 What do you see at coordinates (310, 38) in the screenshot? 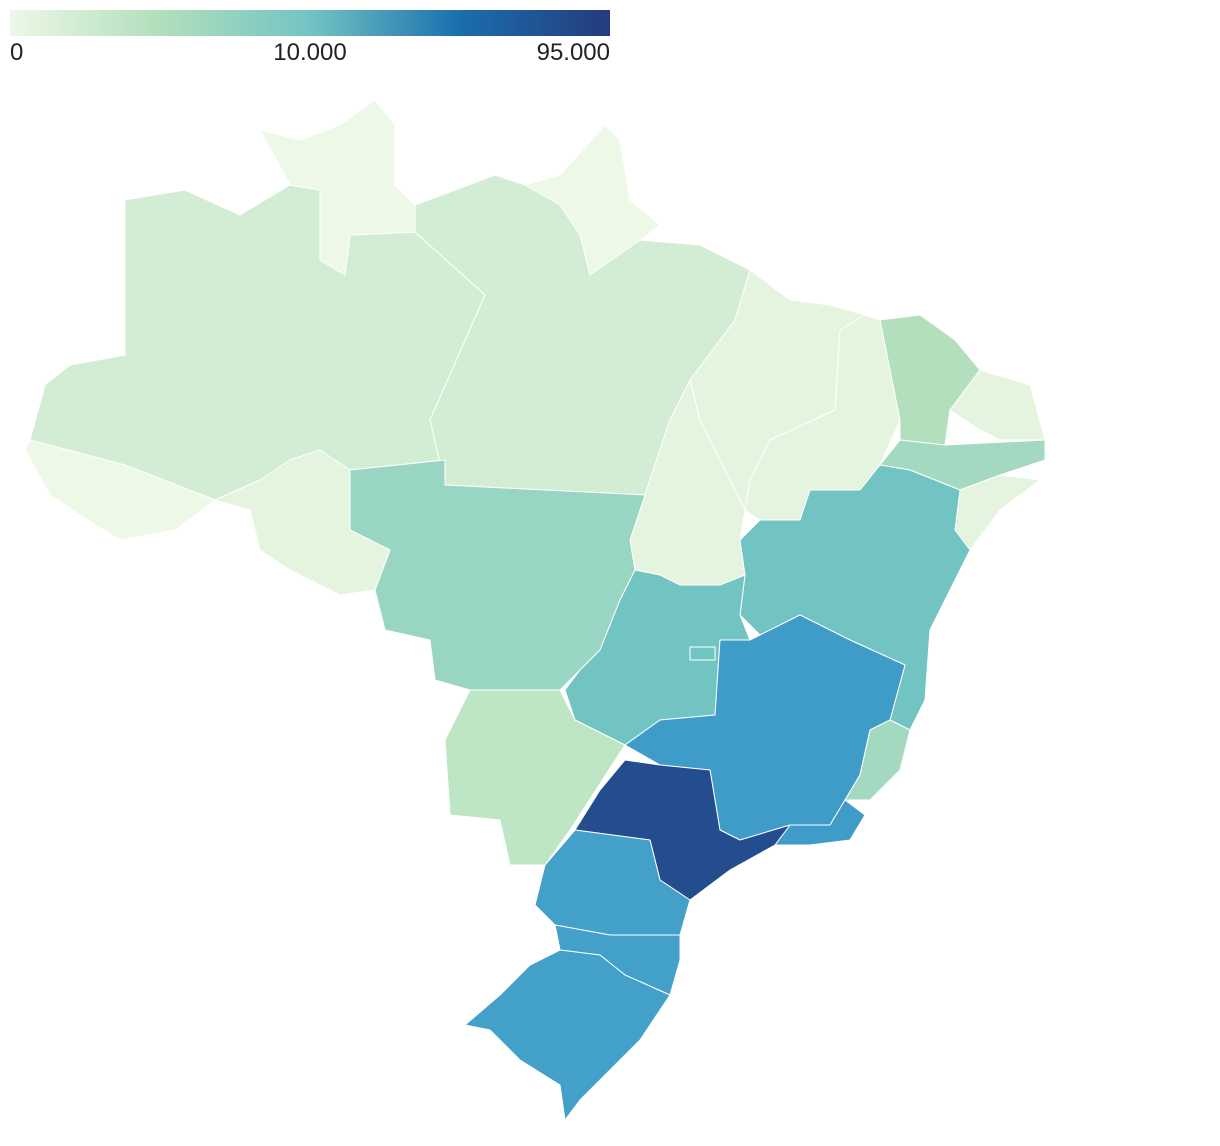
I see `legend: 0 10.000 95.000` at bounding box center [310, 38].